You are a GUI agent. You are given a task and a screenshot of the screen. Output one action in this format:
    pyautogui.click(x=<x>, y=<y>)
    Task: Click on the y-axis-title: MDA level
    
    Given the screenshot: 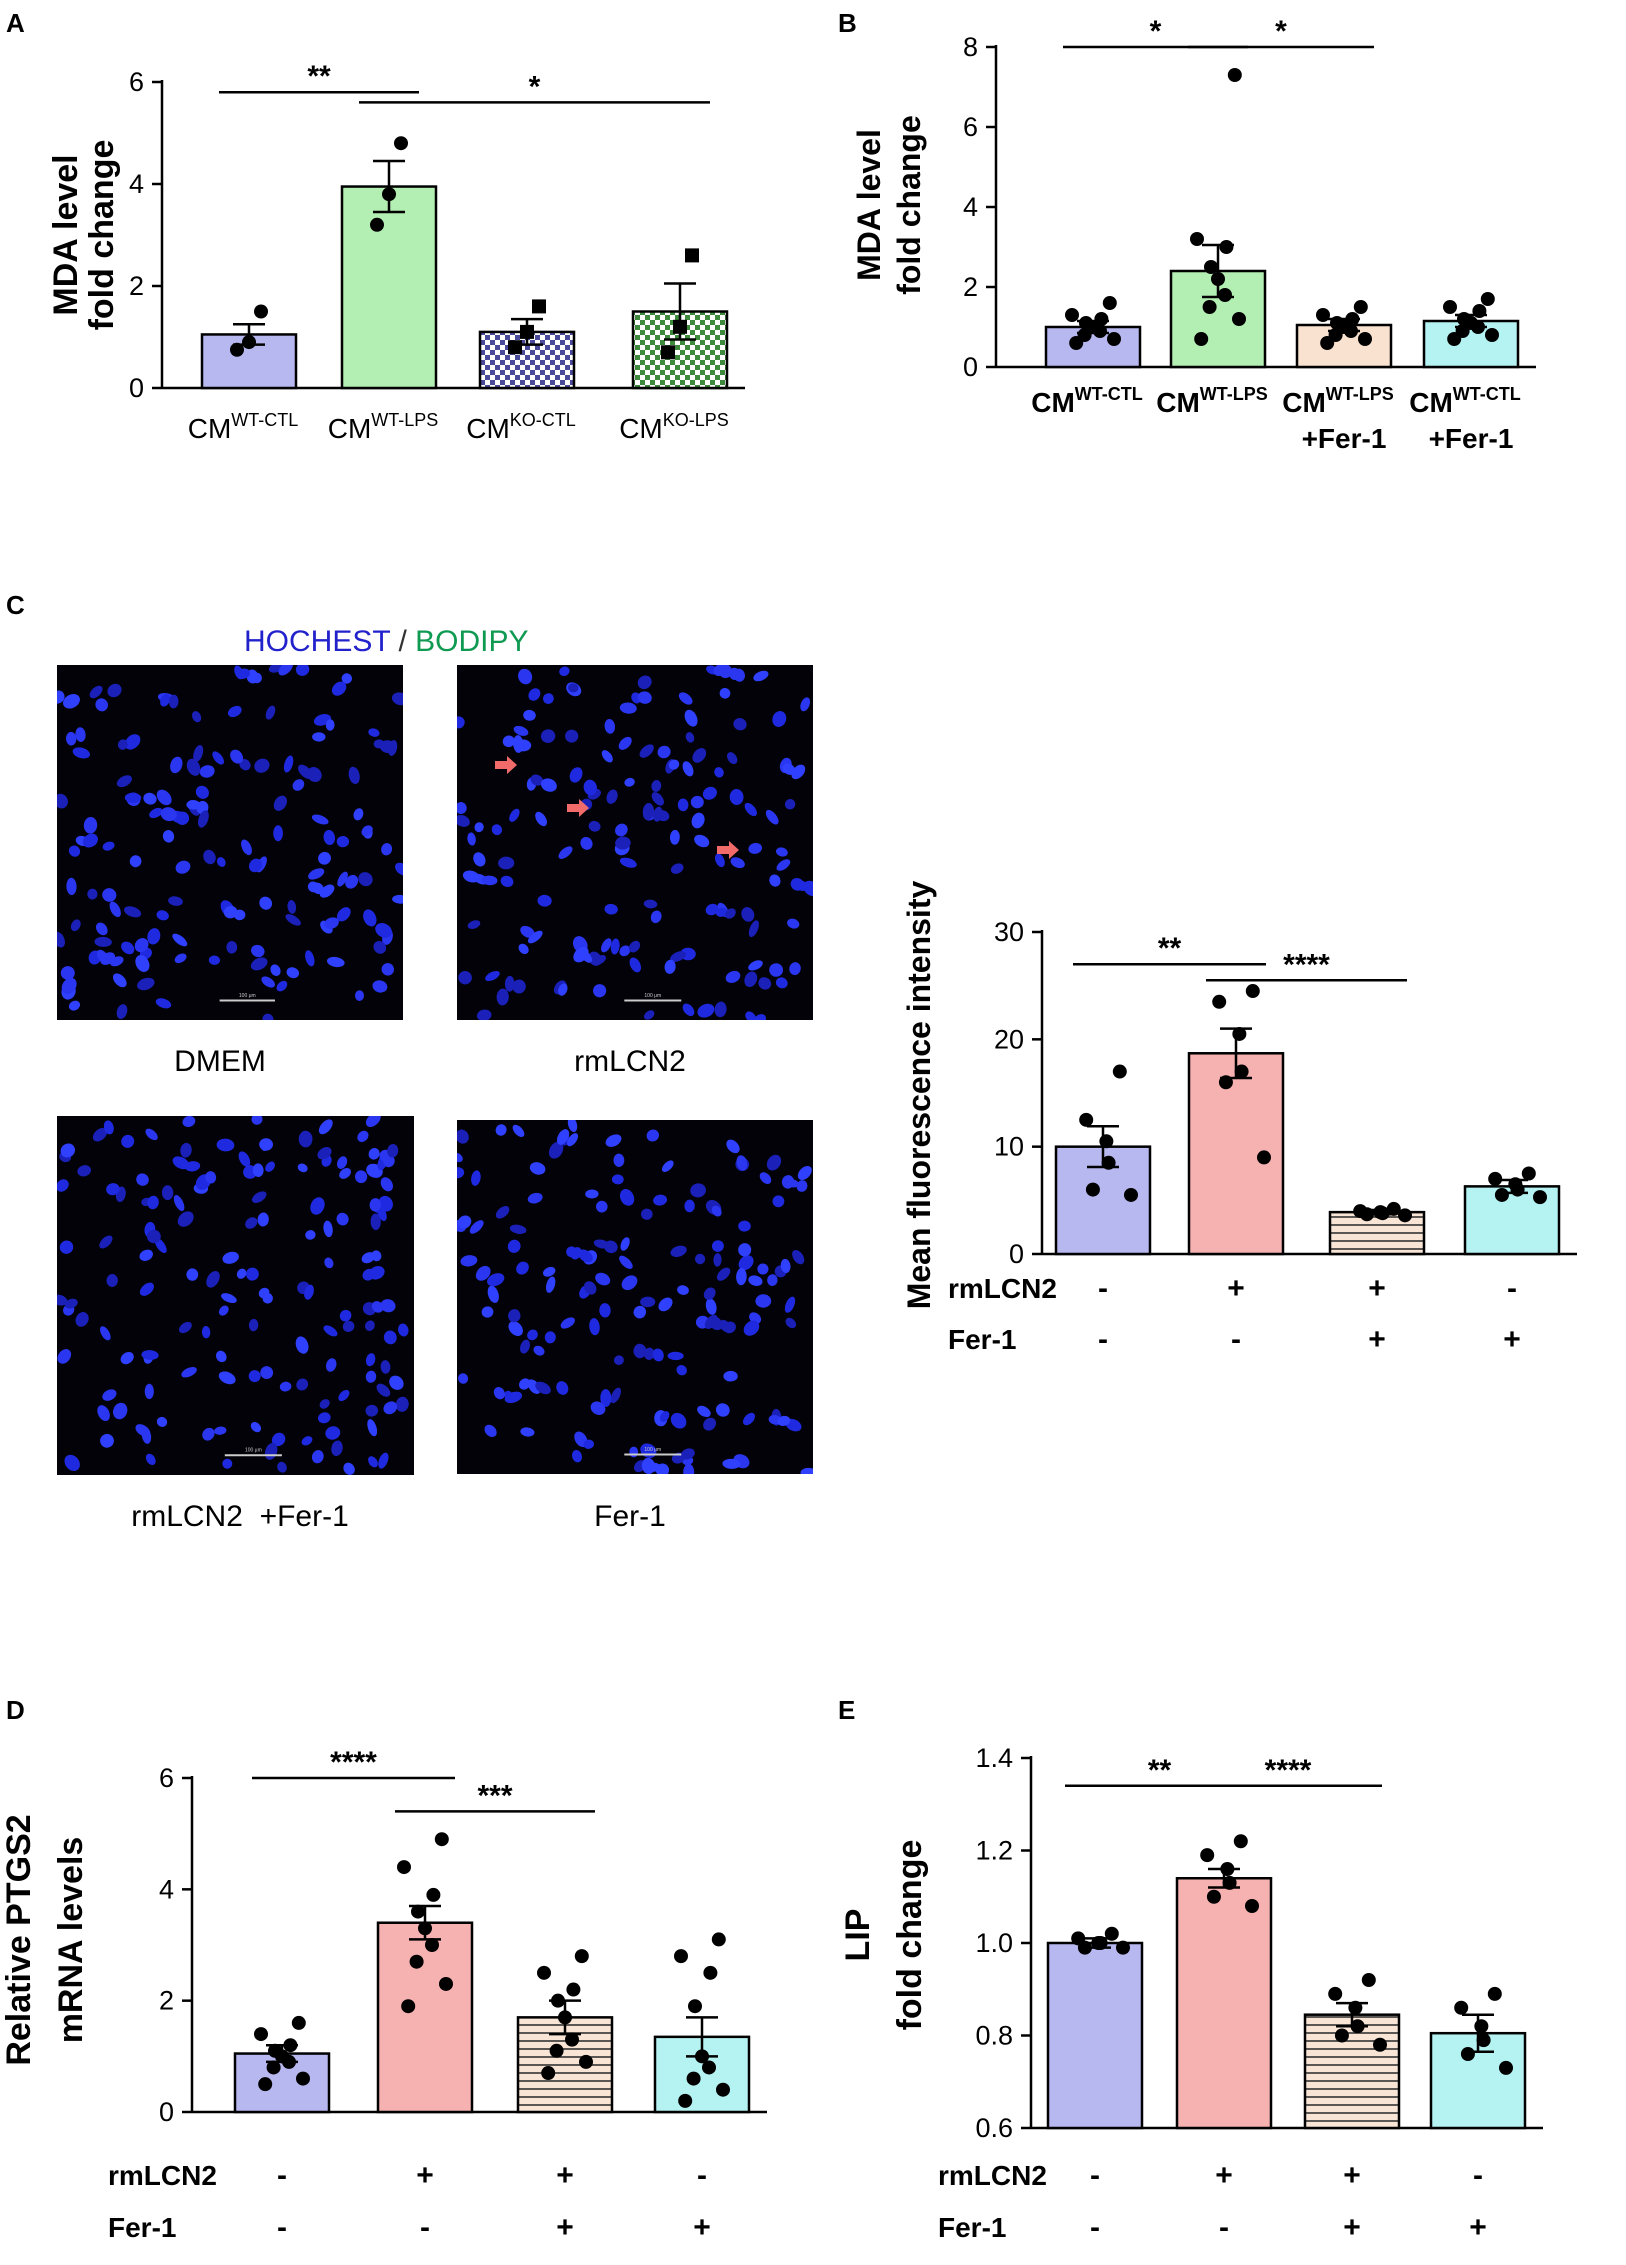 What is the action you would take?
    pyautogui.click(x=66, y=234)
    